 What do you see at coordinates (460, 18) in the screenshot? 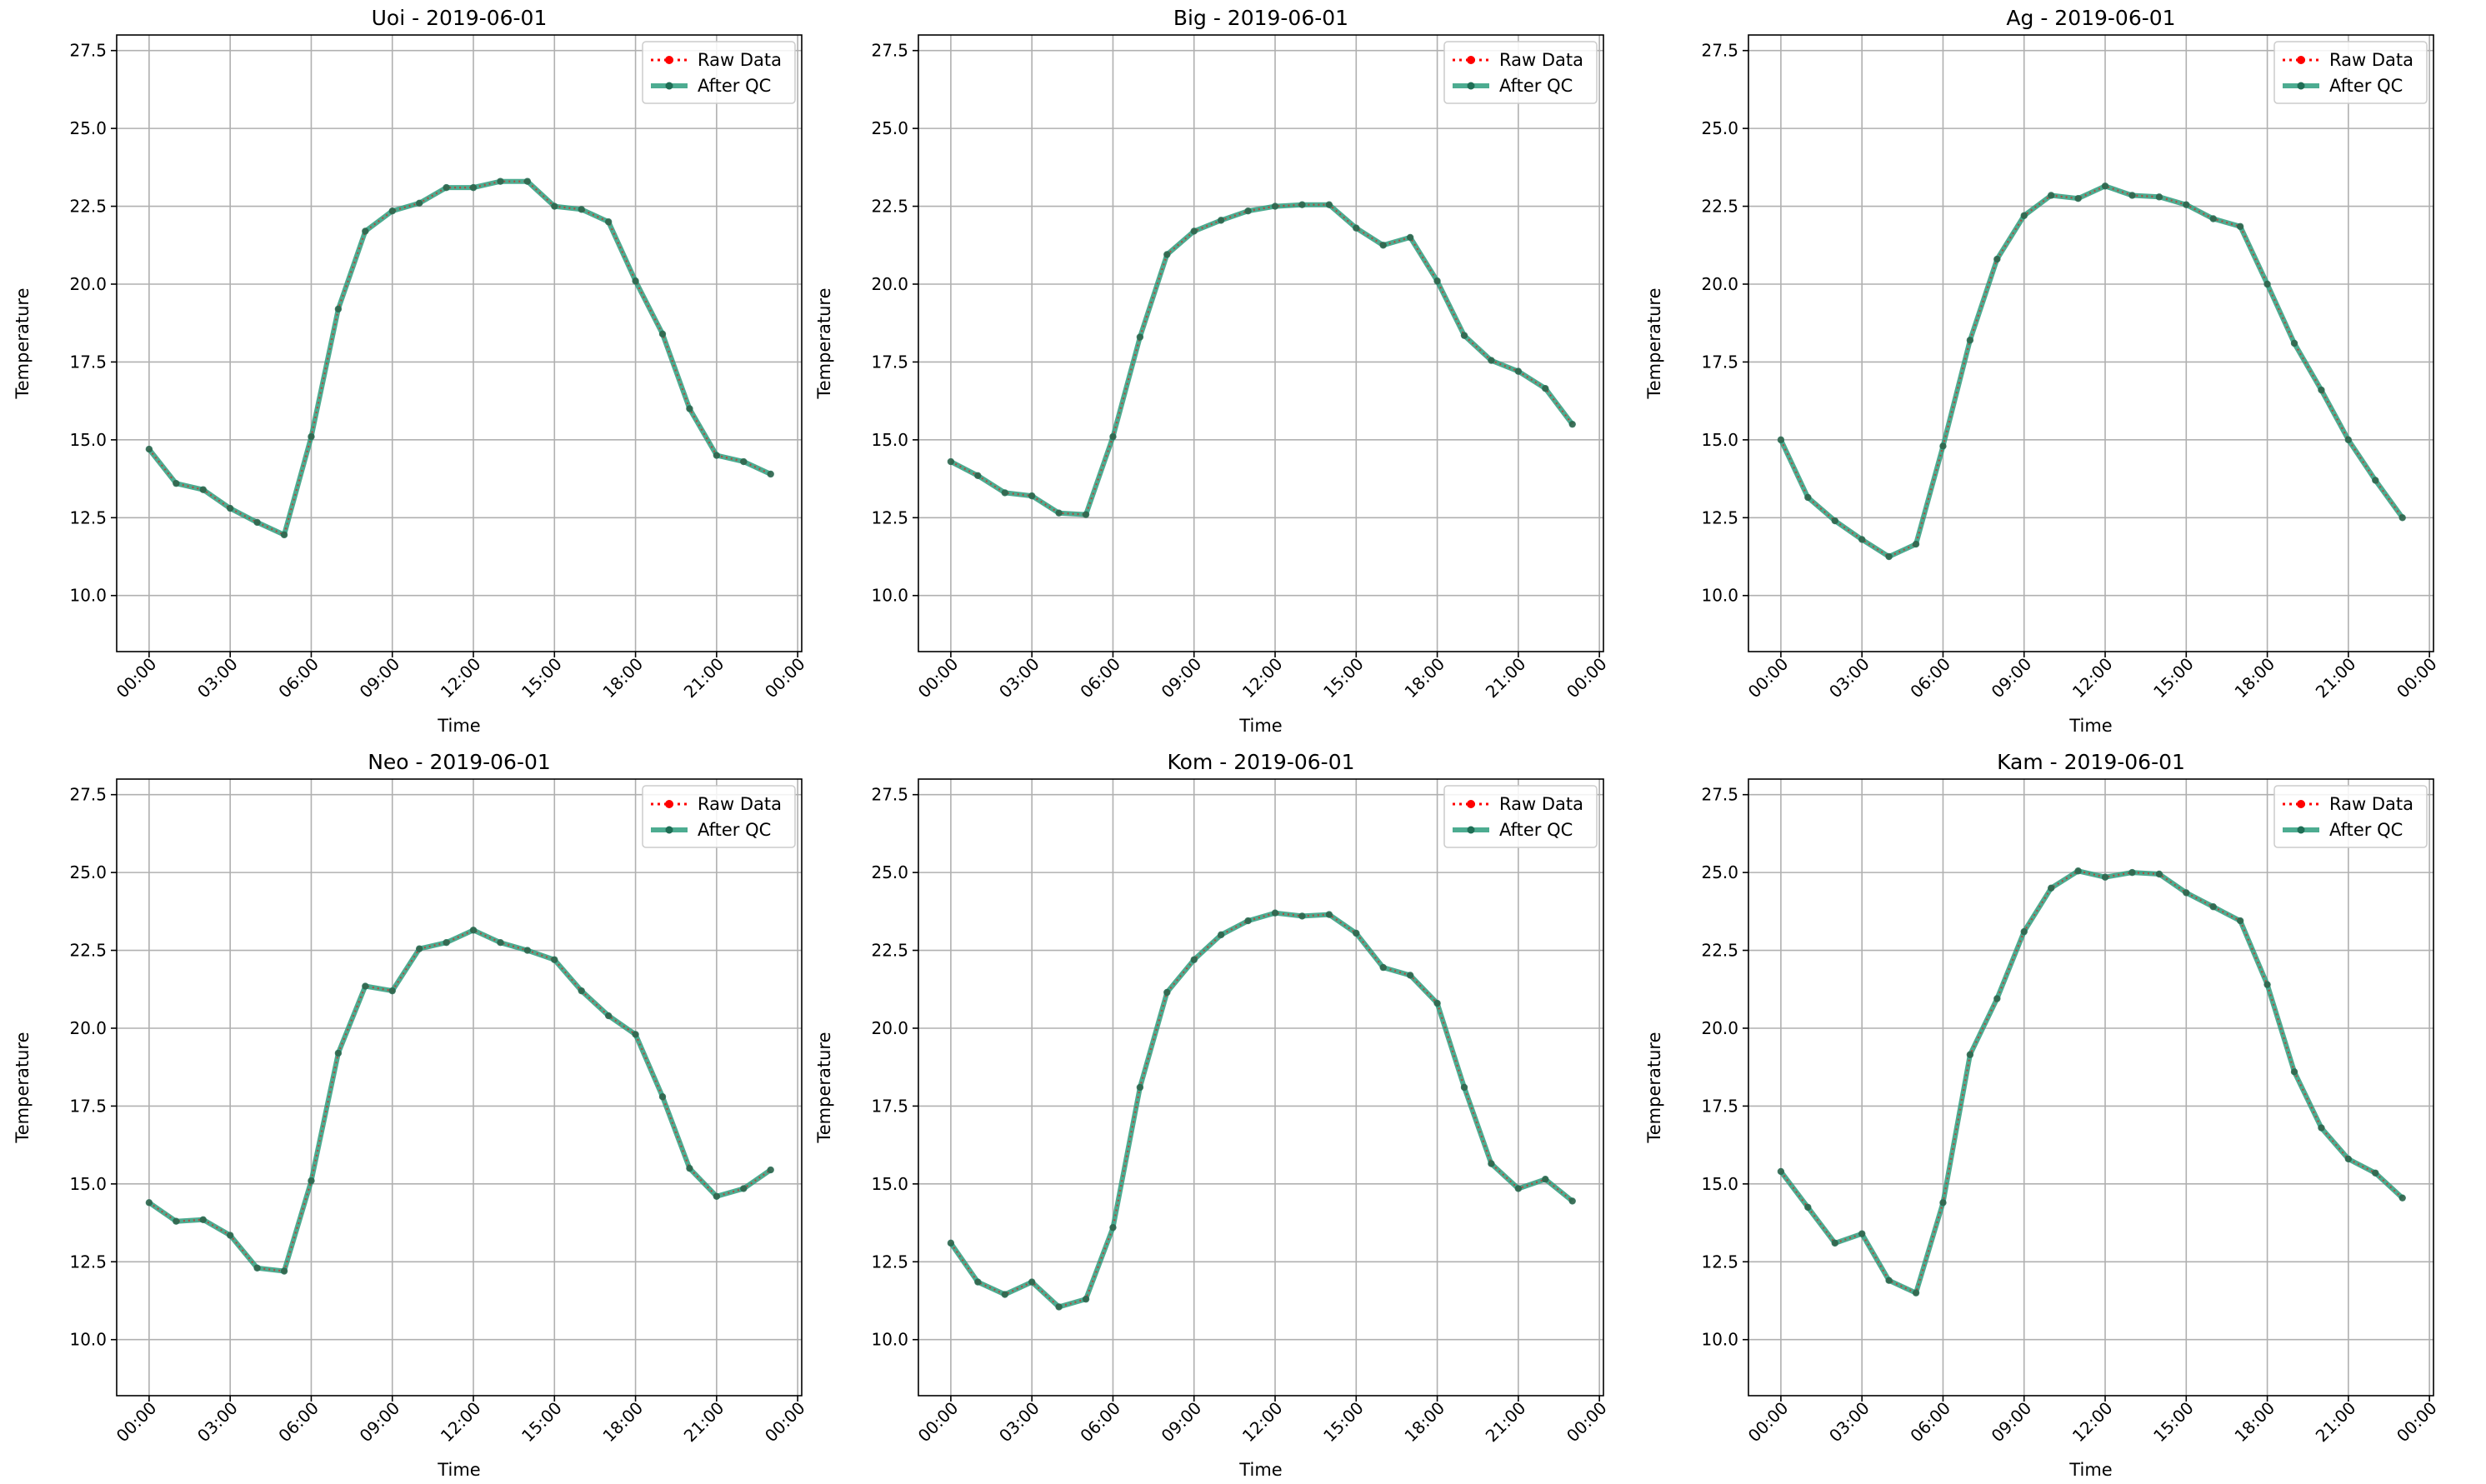
I see `chart-title: Uoi - 2019-06-01` at bounding box center [460, 18].